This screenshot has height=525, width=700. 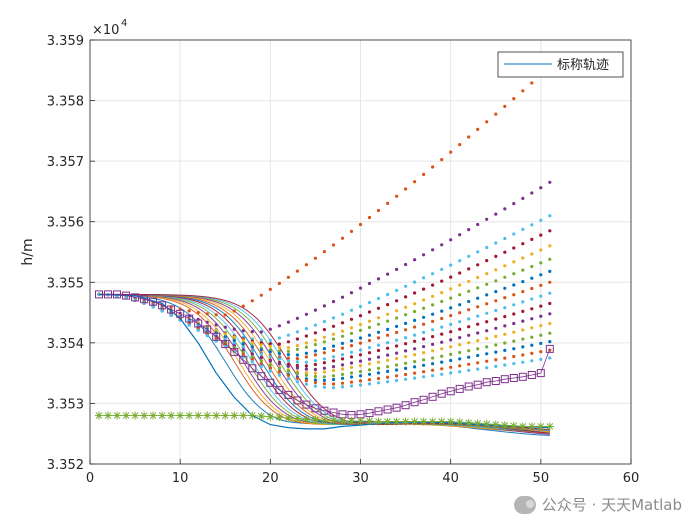 What do you see at coordinates (524, 504) in the screenshot?
I see `wechat-icon` at bounding box center [524, 504].